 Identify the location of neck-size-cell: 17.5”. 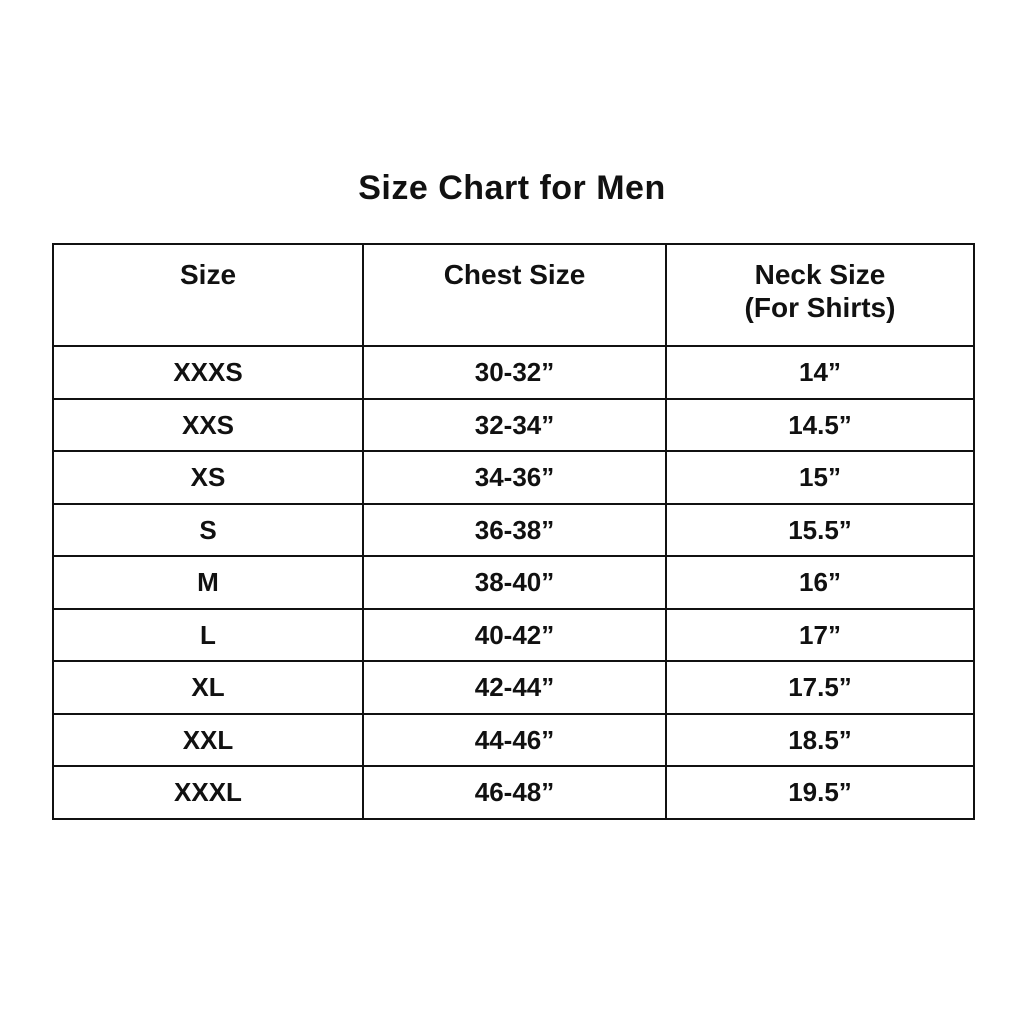
(820, 687).